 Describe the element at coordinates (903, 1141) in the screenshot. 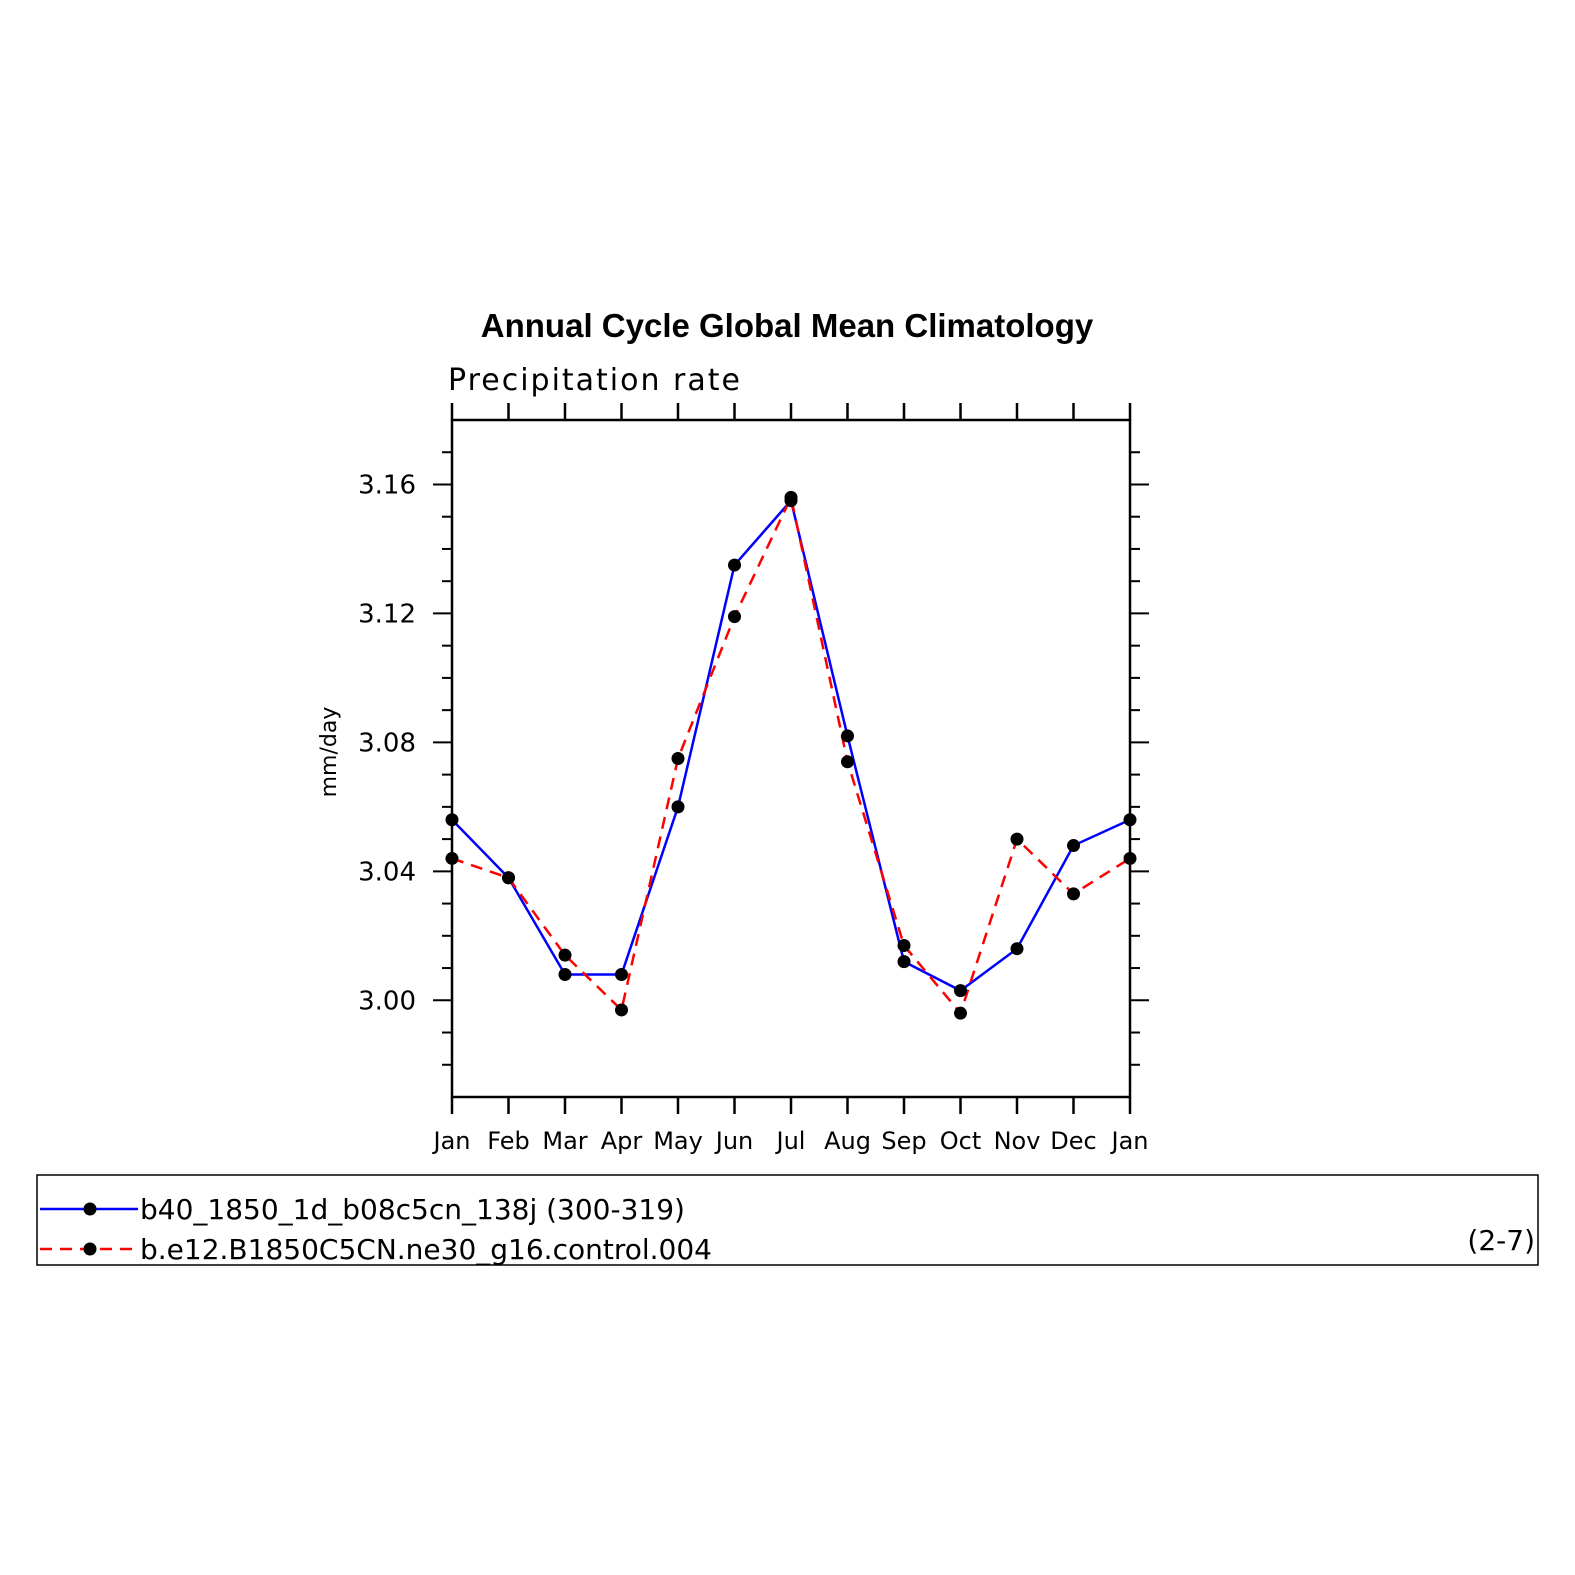

I see `x-tick-label: Sep` at that location.